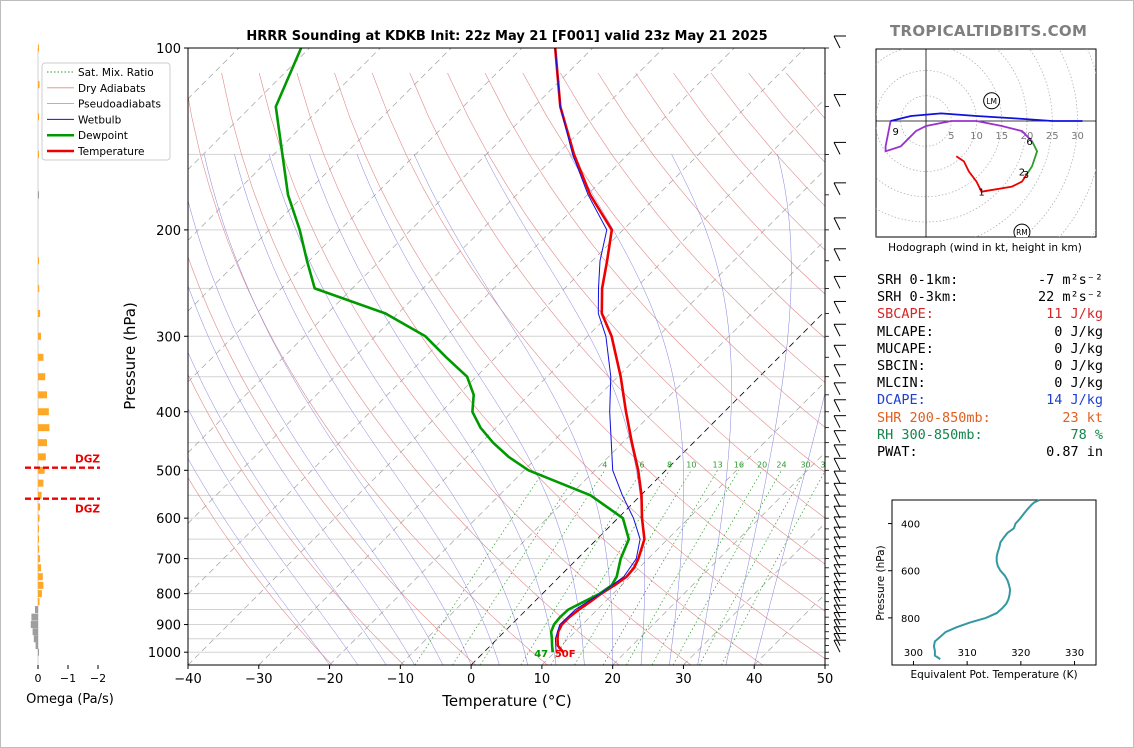  What do you see at coordinates (985, 248) in the screenshot?
I see `hodograph-caption: Hodograph (wind in kt, height in km)` at bounding box center [985, 248].